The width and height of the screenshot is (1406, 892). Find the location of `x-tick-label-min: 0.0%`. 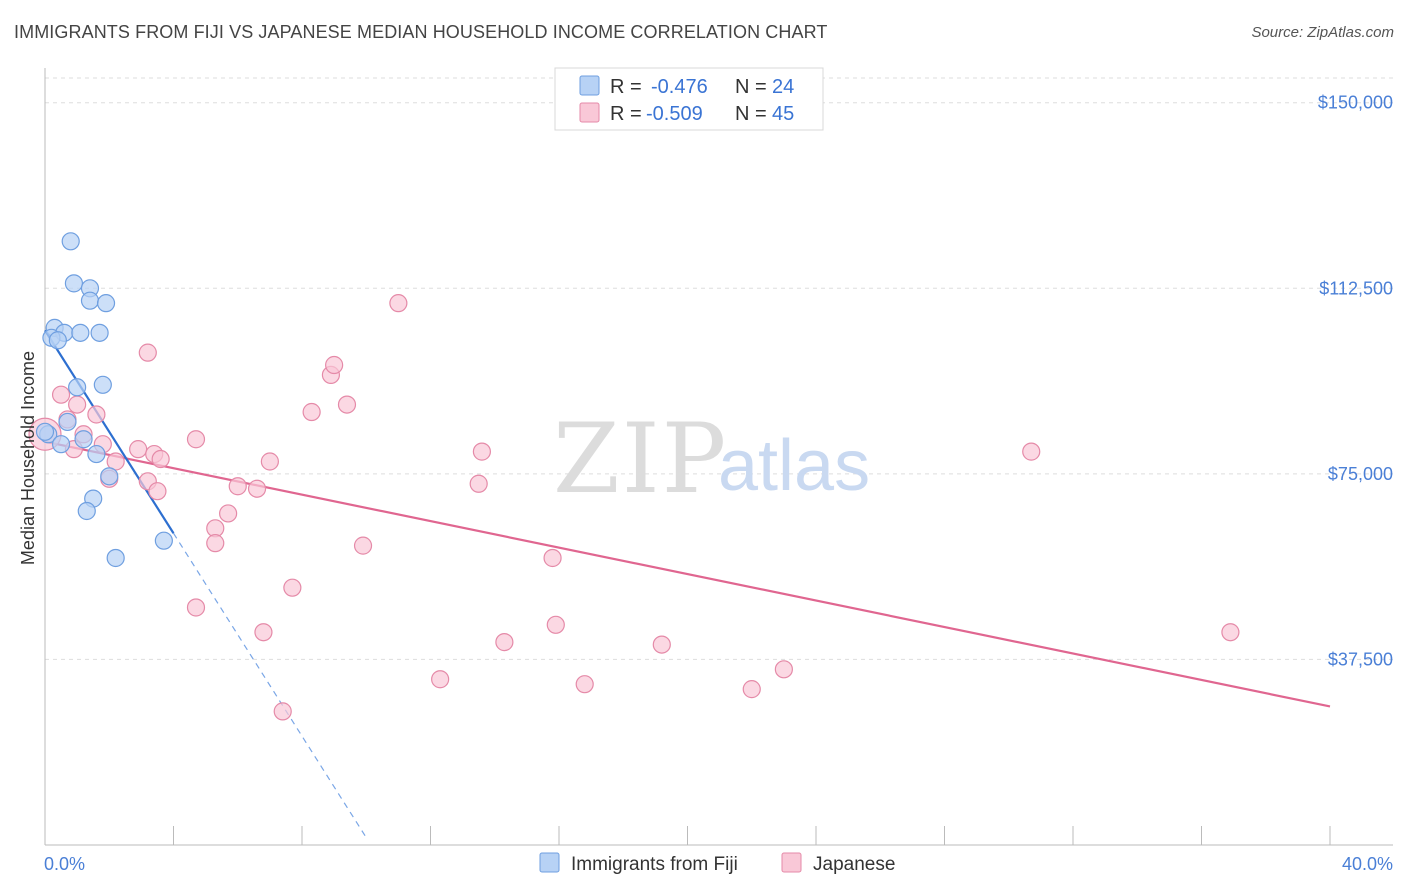

x-tick-label-min: 0.0% is located at coordinates (64, 864).